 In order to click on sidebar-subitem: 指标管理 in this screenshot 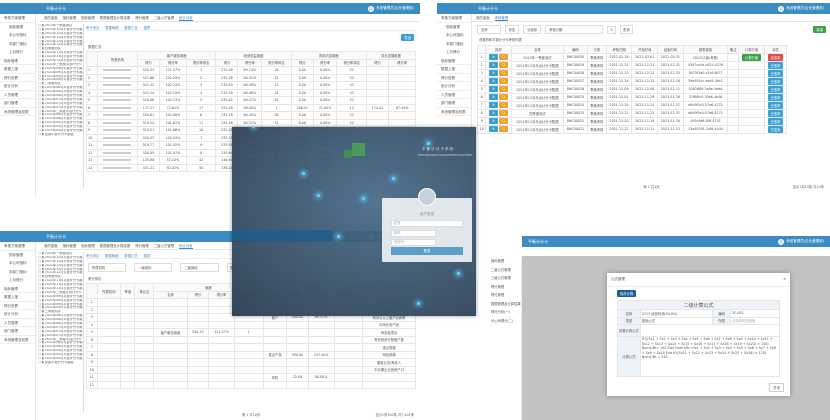, I will do `click(453, 26)`.